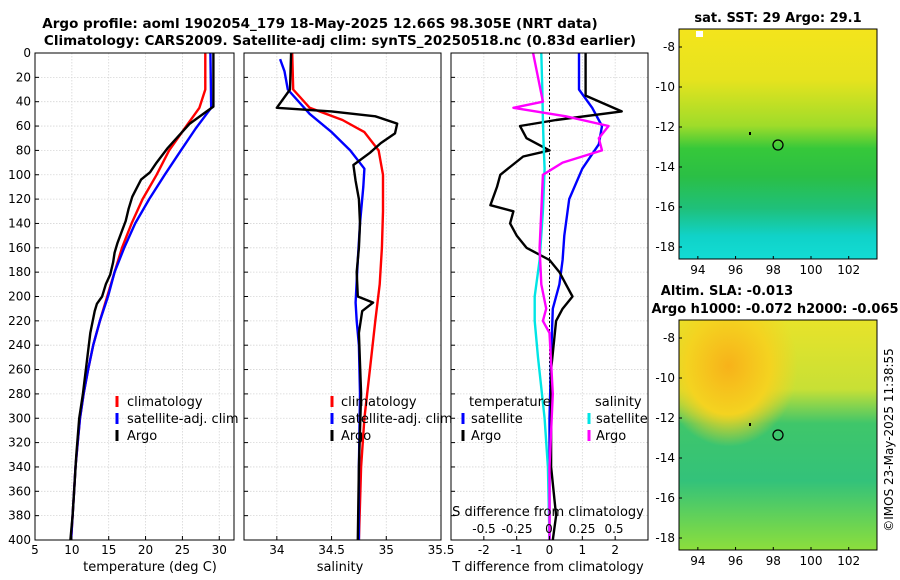  I want to click on y-tick-label: 320, so click(19, 443).